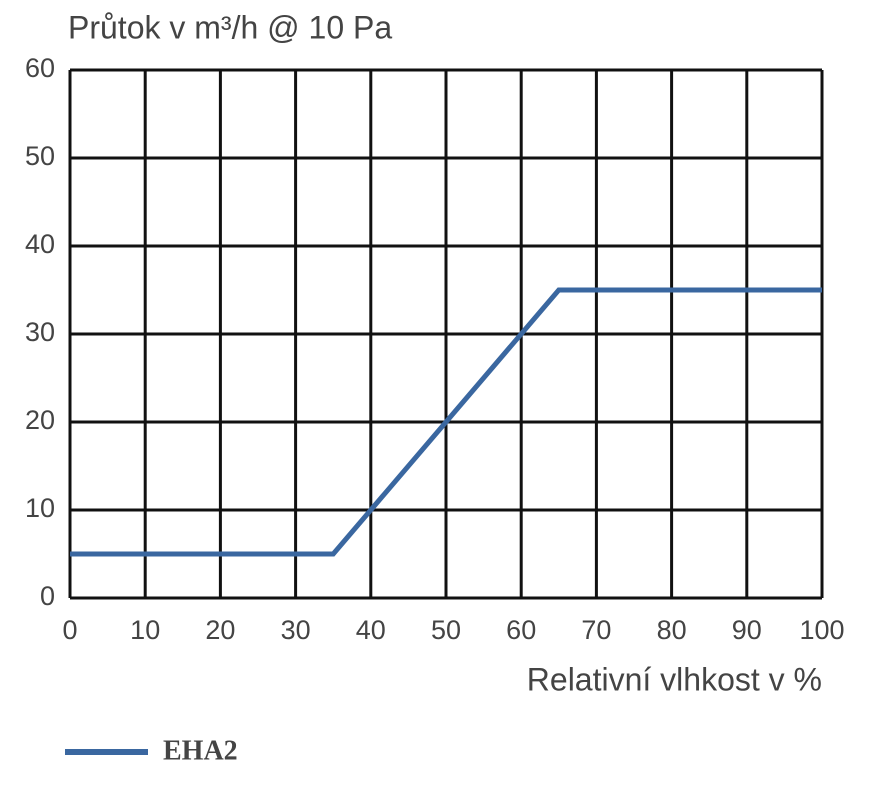  What do you see at coordinates (296, 630) in the screenshot?
I see `x-tick-label: 30` at bounding box center [296, 630].